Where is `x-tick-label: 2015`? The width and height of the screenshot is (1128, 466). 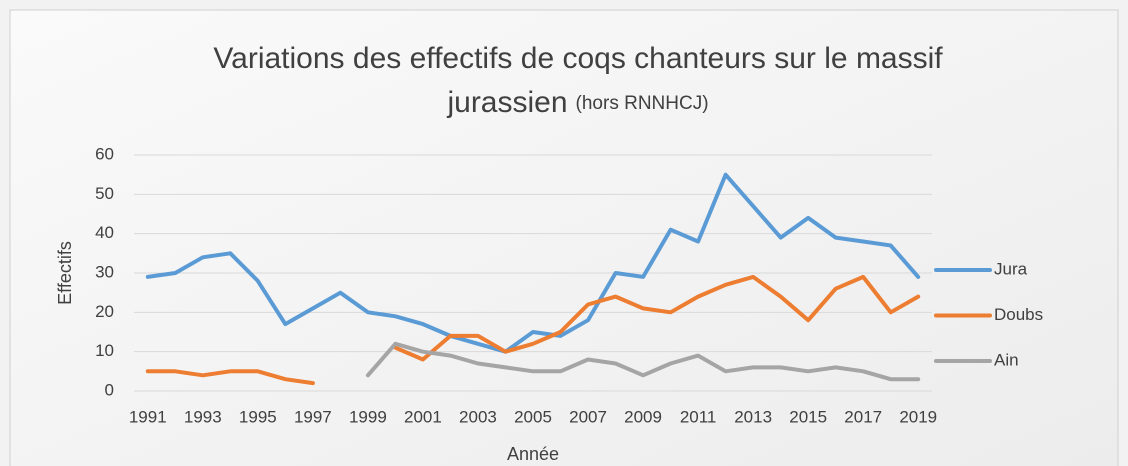 x-tick-label: 2015 is located at coordinates (808, 416).